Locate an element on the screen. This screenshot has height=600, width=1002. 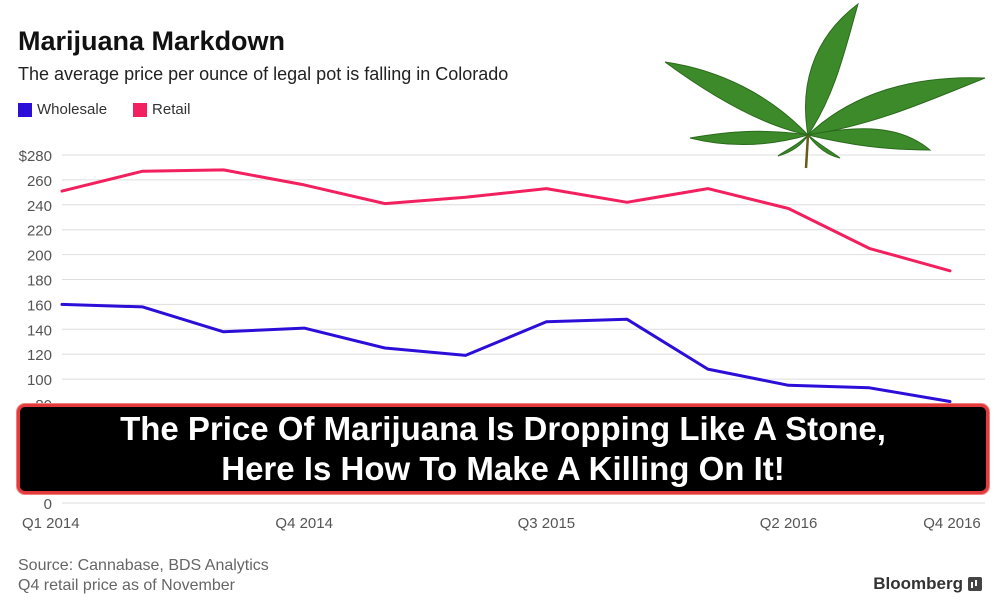
x-tick-label: Q2 2016 is located at coordinates (789, 523).